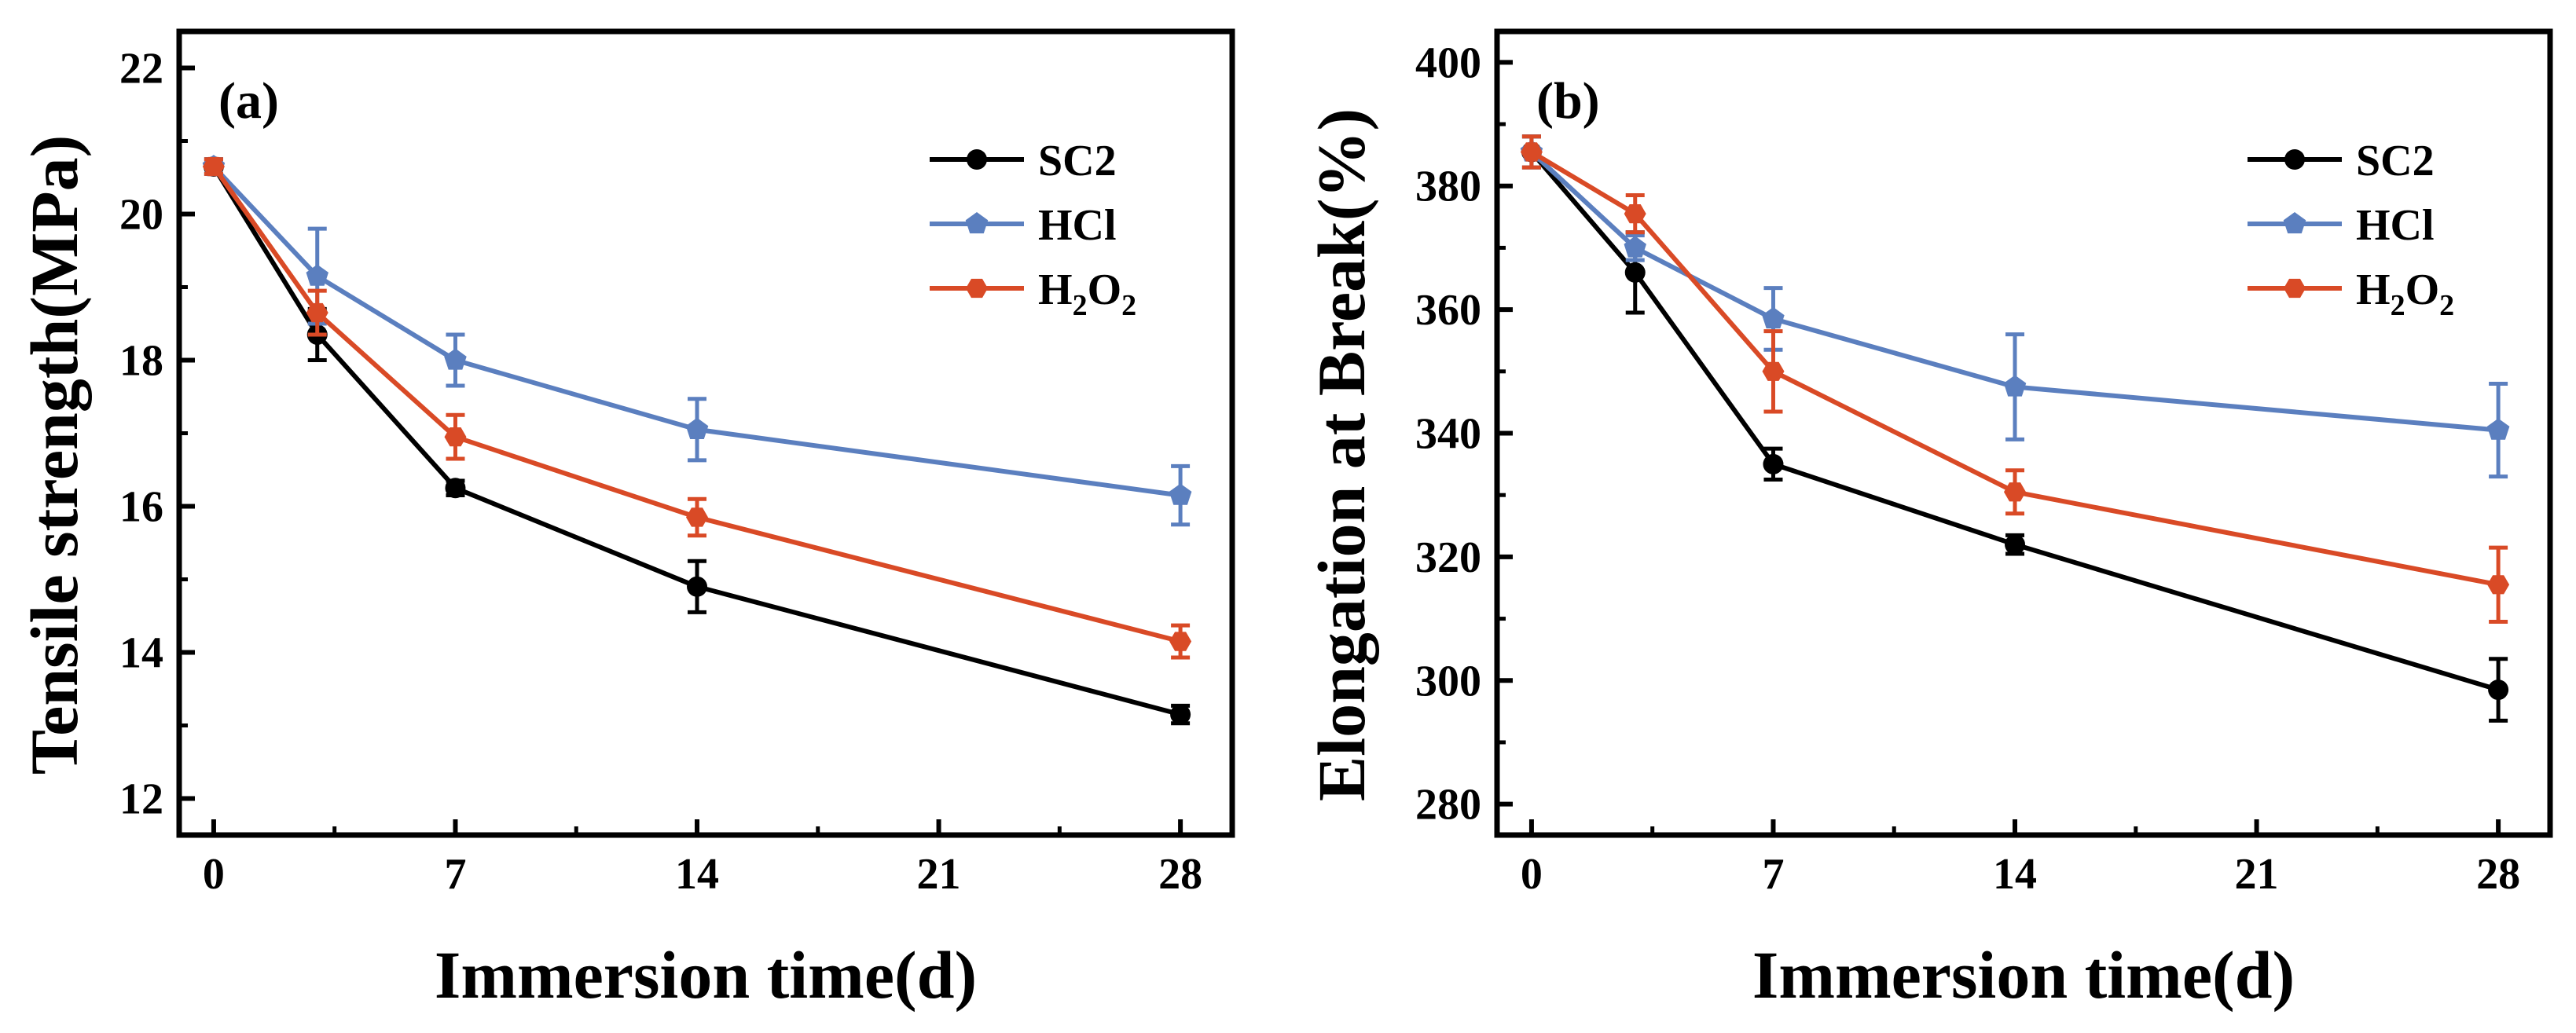 This screenshot has height=1033, width=2576. What do you see at coordinates (248, 101) in the screenshot?
I see `panel-label: (a)` at bounding box center [248, 101].